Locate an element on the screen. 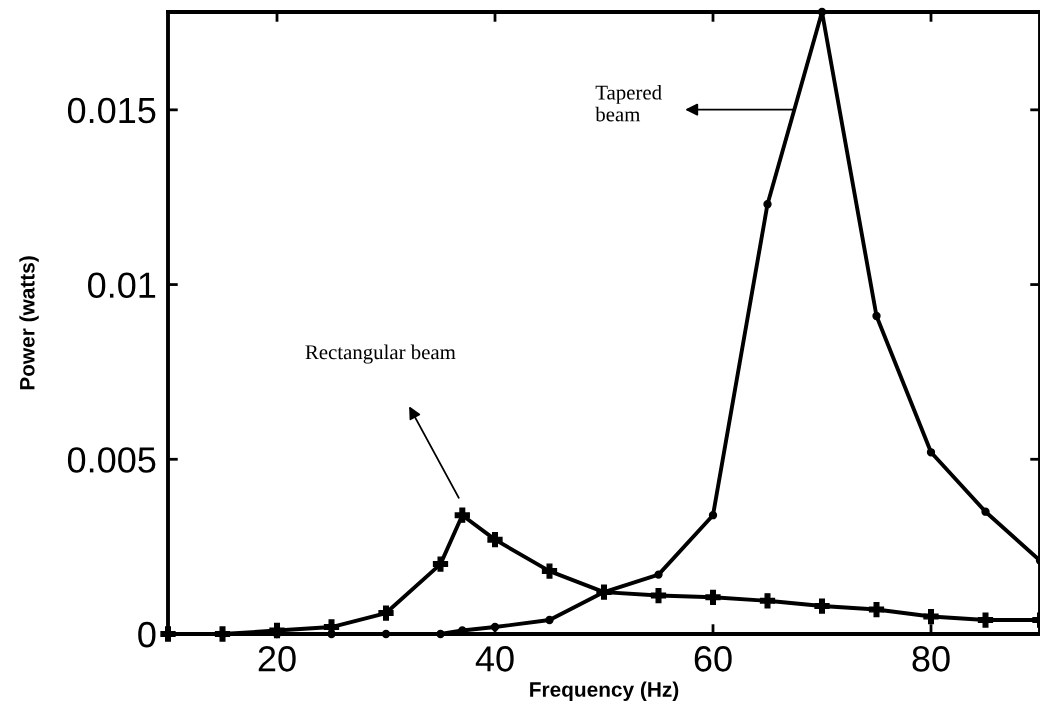 The width and height of the screenshot is (1040, 719). x-tick-label: 20 is located at coordinates (277, 659).